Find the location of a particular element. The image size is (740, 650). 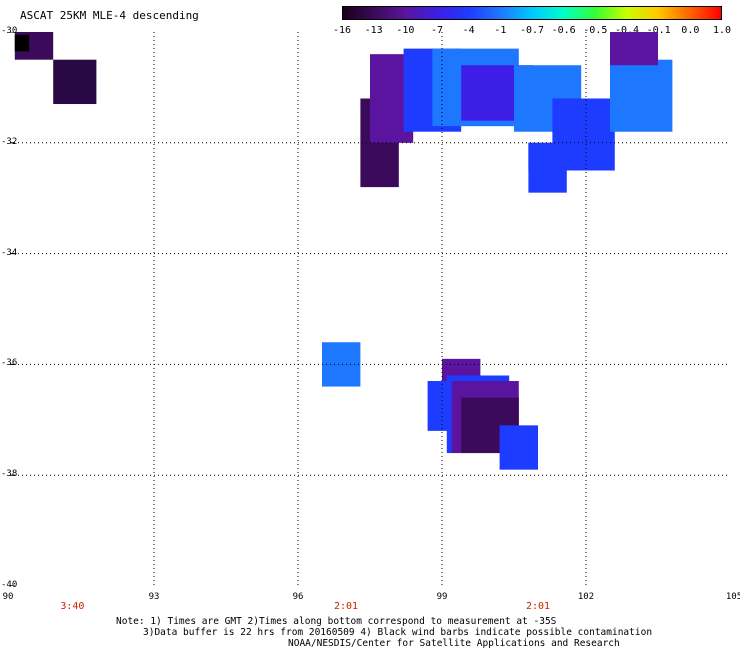

lat-tick-label: -32 is located at coordinates (9, 141).